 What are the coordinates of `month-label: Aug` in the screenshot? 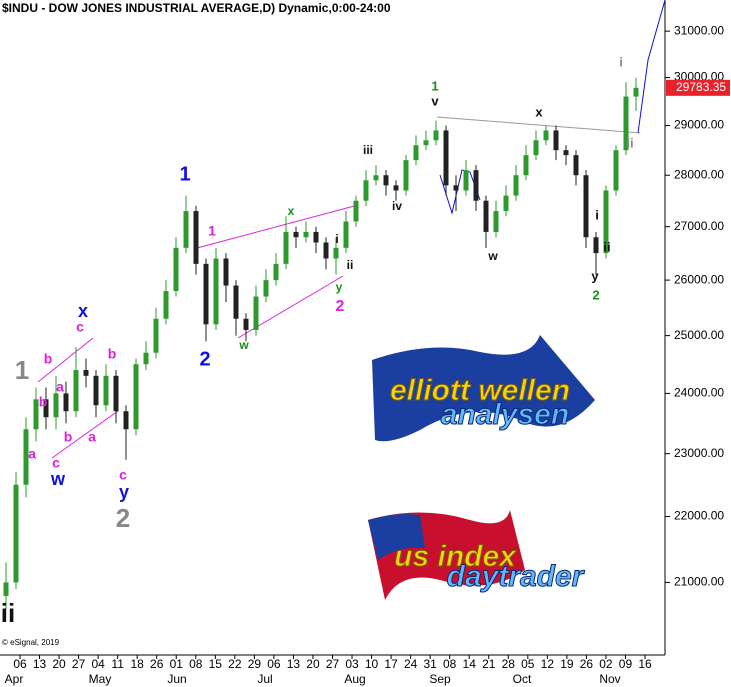 It's located at (354, 679).